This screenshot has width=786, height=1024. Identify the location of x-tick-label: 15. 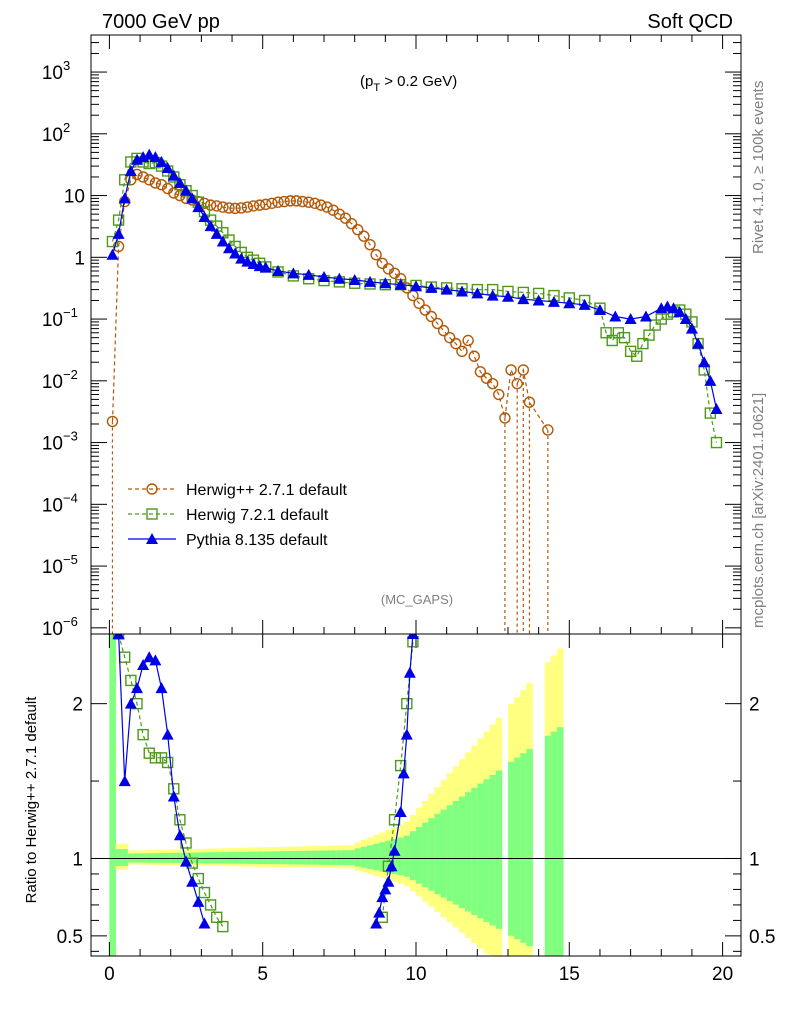
(569, 974).